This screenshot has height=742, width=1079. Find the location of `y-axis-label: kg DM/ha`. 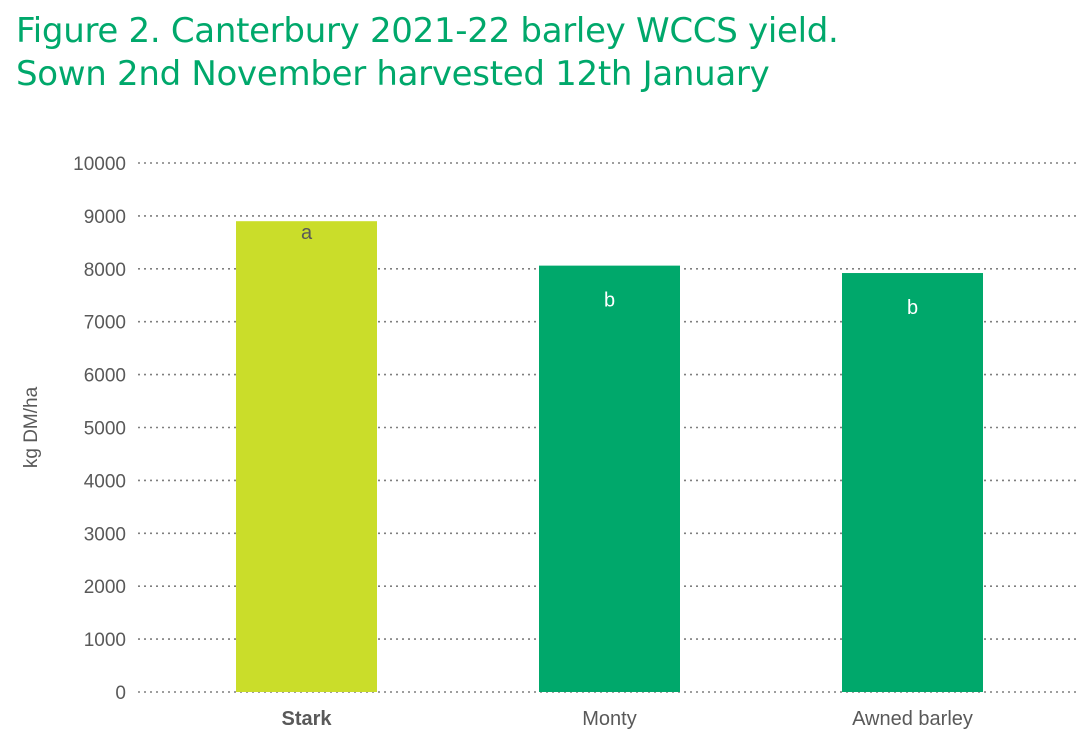

y-axis-label: kg DM/ha is located at coordinates (31, 427).